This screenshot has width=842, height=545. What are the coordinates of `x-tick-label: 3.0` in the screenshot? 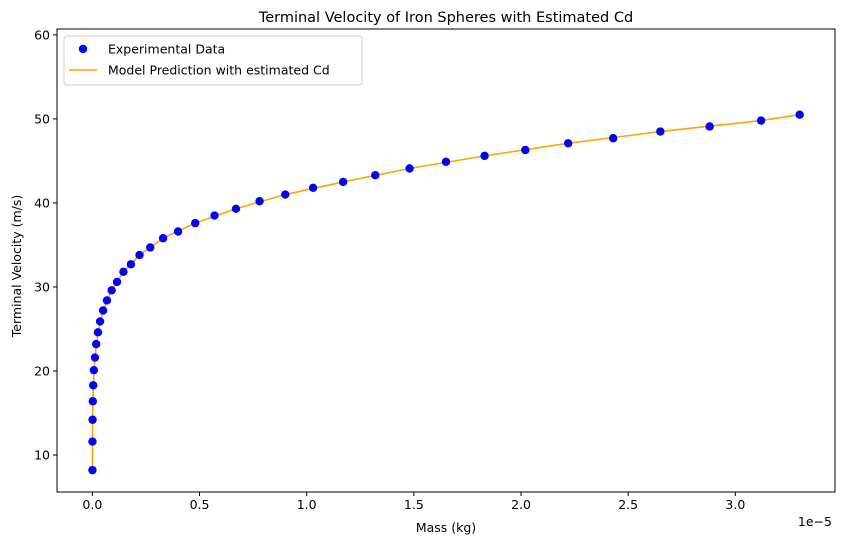 It's located at (735, 504).